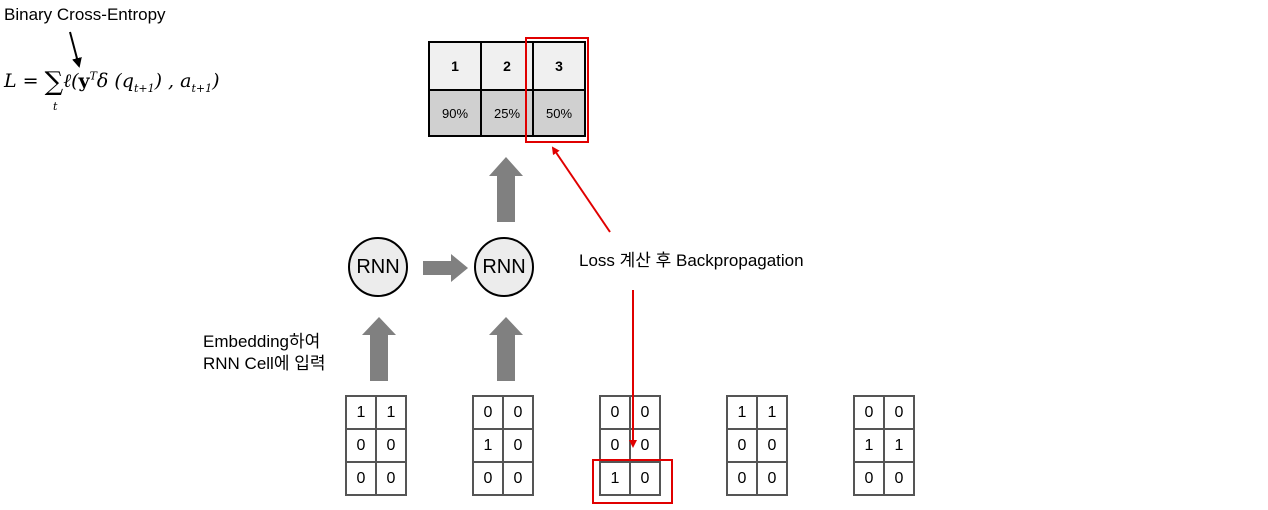 This screenshot has width=1268, height=510. Describe the element at coordinates (559, 66) in the screenshot. I see `output-header-cell: 3` at that location.